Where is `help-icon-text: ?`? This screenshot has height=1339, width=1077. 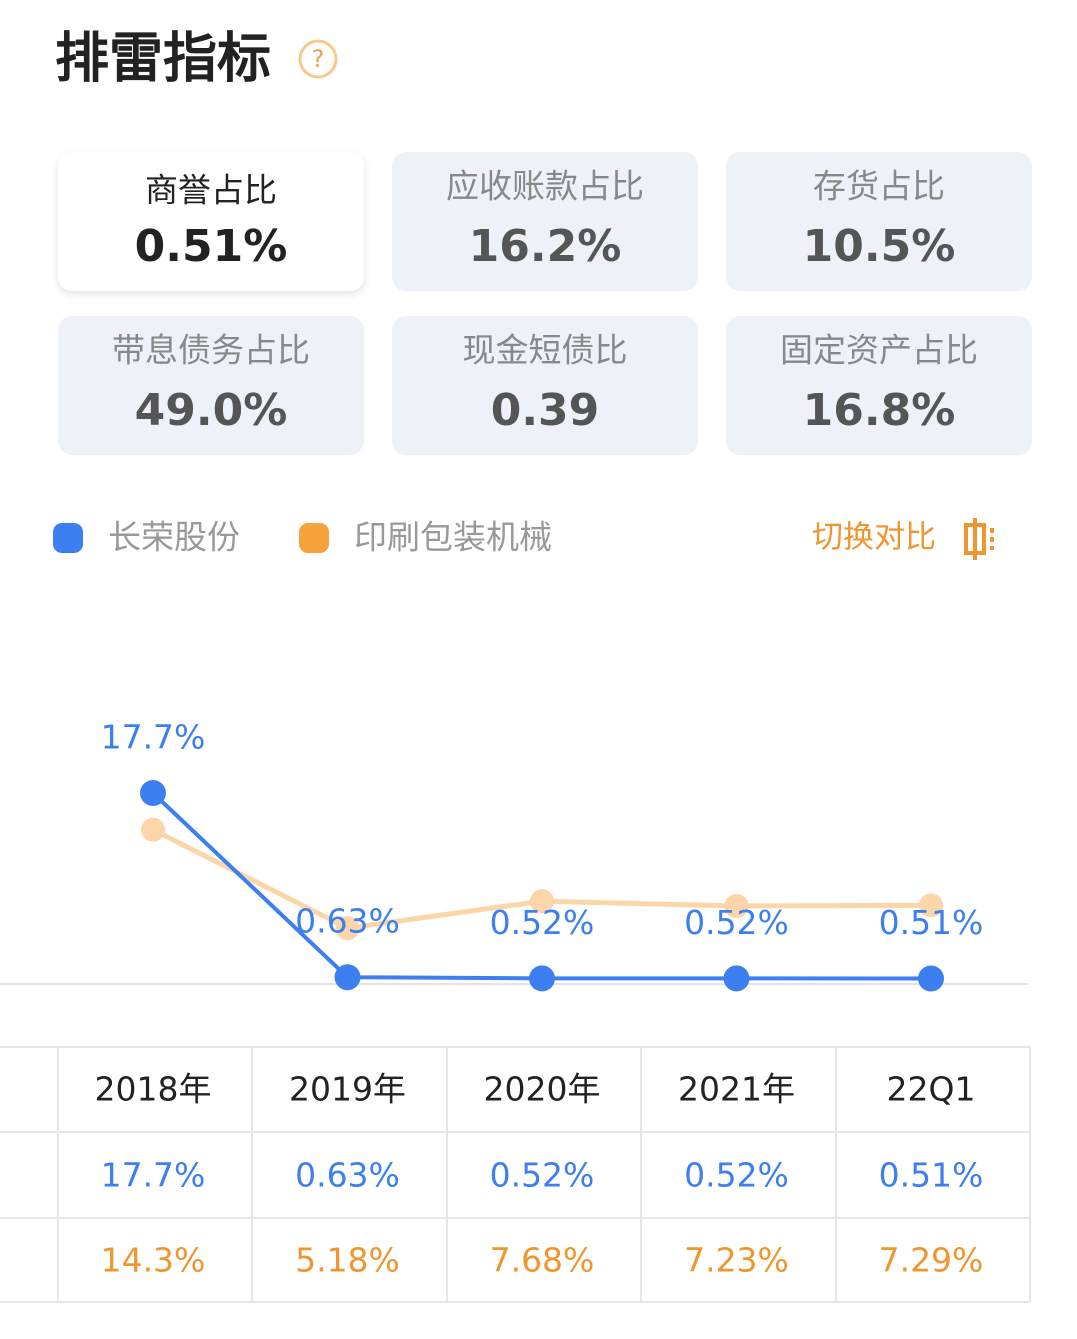
help-icon-text: ? is located at coordinates (318, 59).